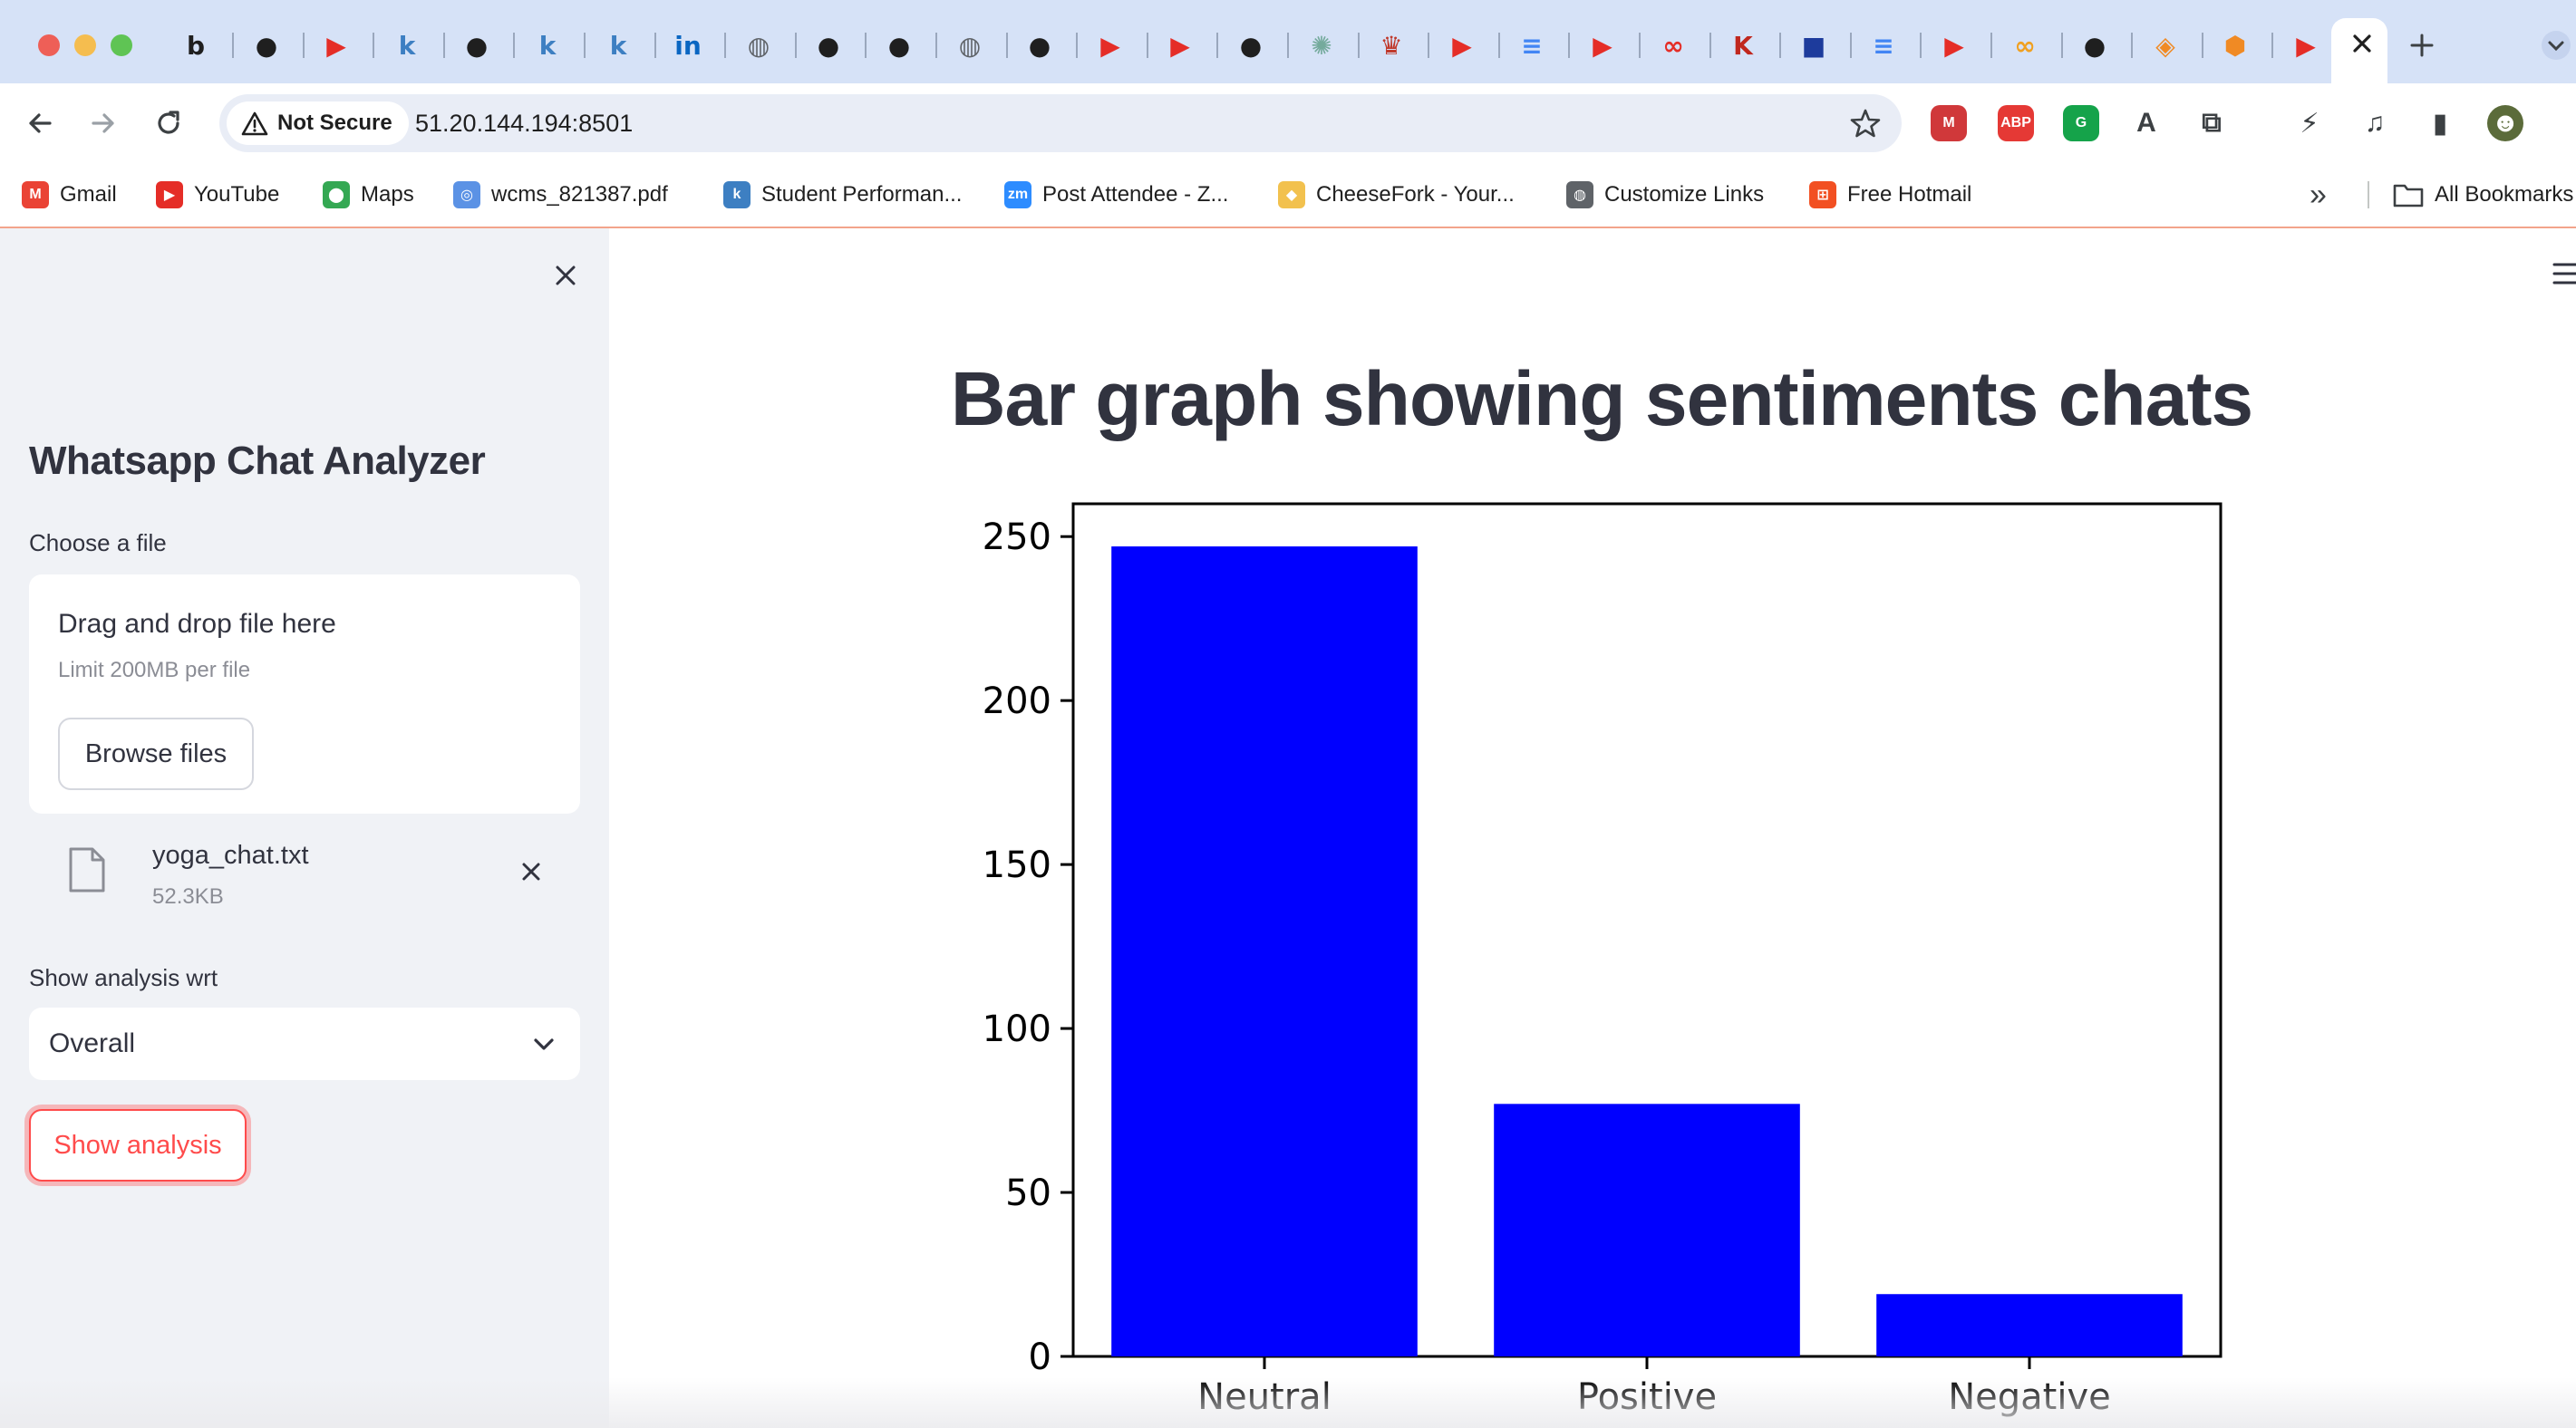 The height and width of the screenshot is (1428, 2576). What do you see at coordinates (2368, 195) in the screenshot?
I see `bookmark-divider` at bounding box center [2368, 195].